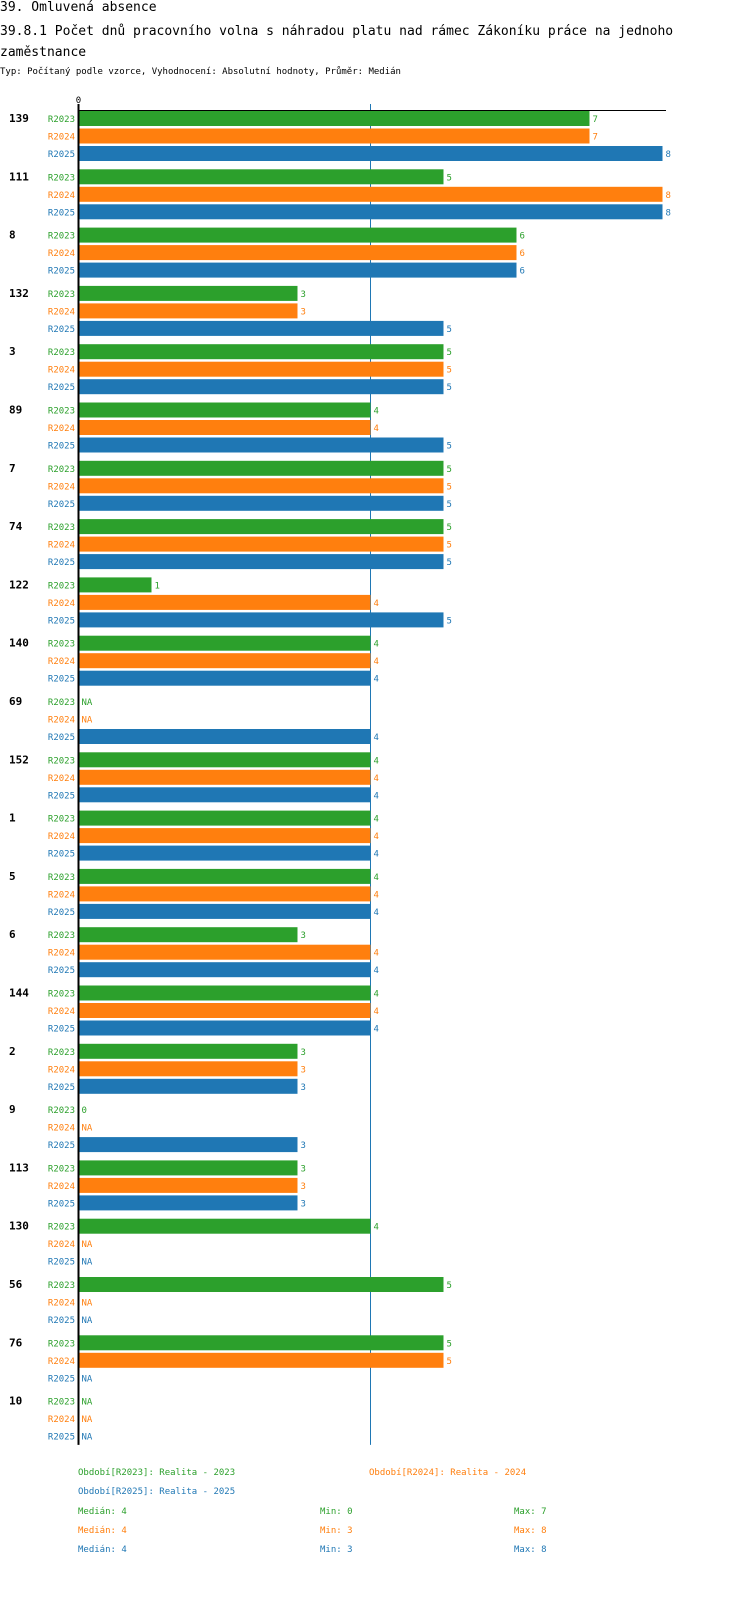 Image resolution: width=750 pixels, height=1614 pixels. I want to click on stat-min-r2024: Min: 3, so click(336, 1531).